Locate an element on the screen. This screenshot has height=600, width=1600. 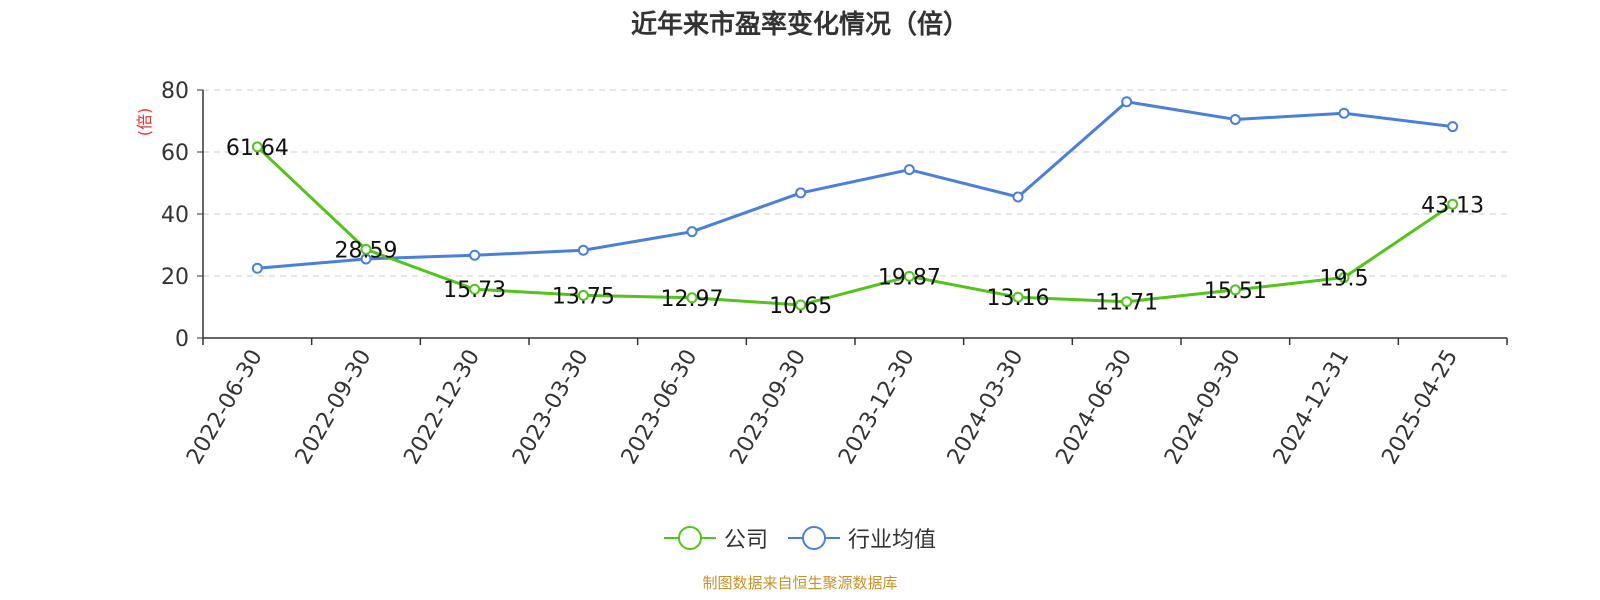
data-label-company: 19.5 is located at coordinates (1344, 279).